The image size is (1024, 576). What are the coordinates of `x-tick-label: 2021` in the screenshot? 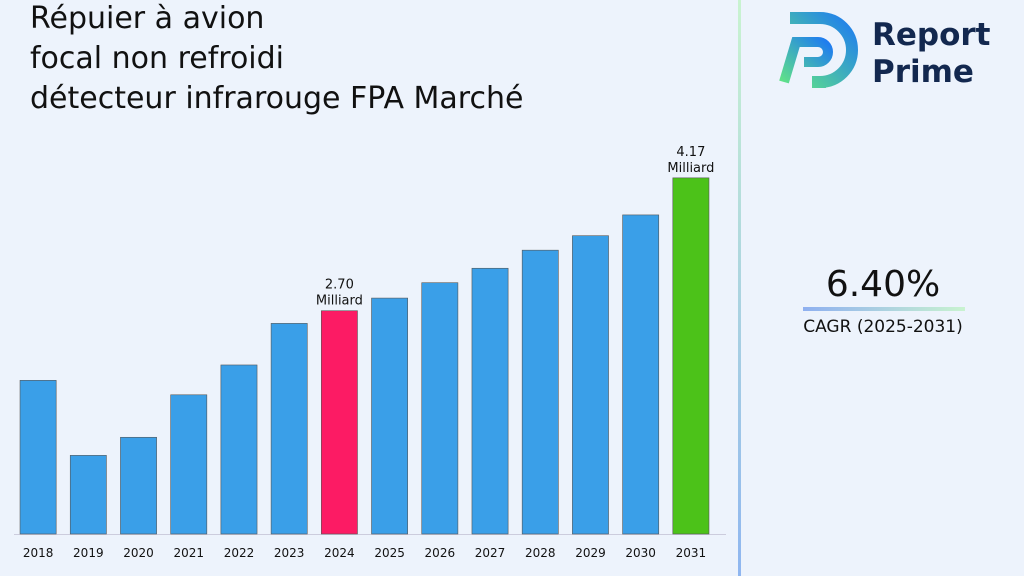 It's located at (188, 553).